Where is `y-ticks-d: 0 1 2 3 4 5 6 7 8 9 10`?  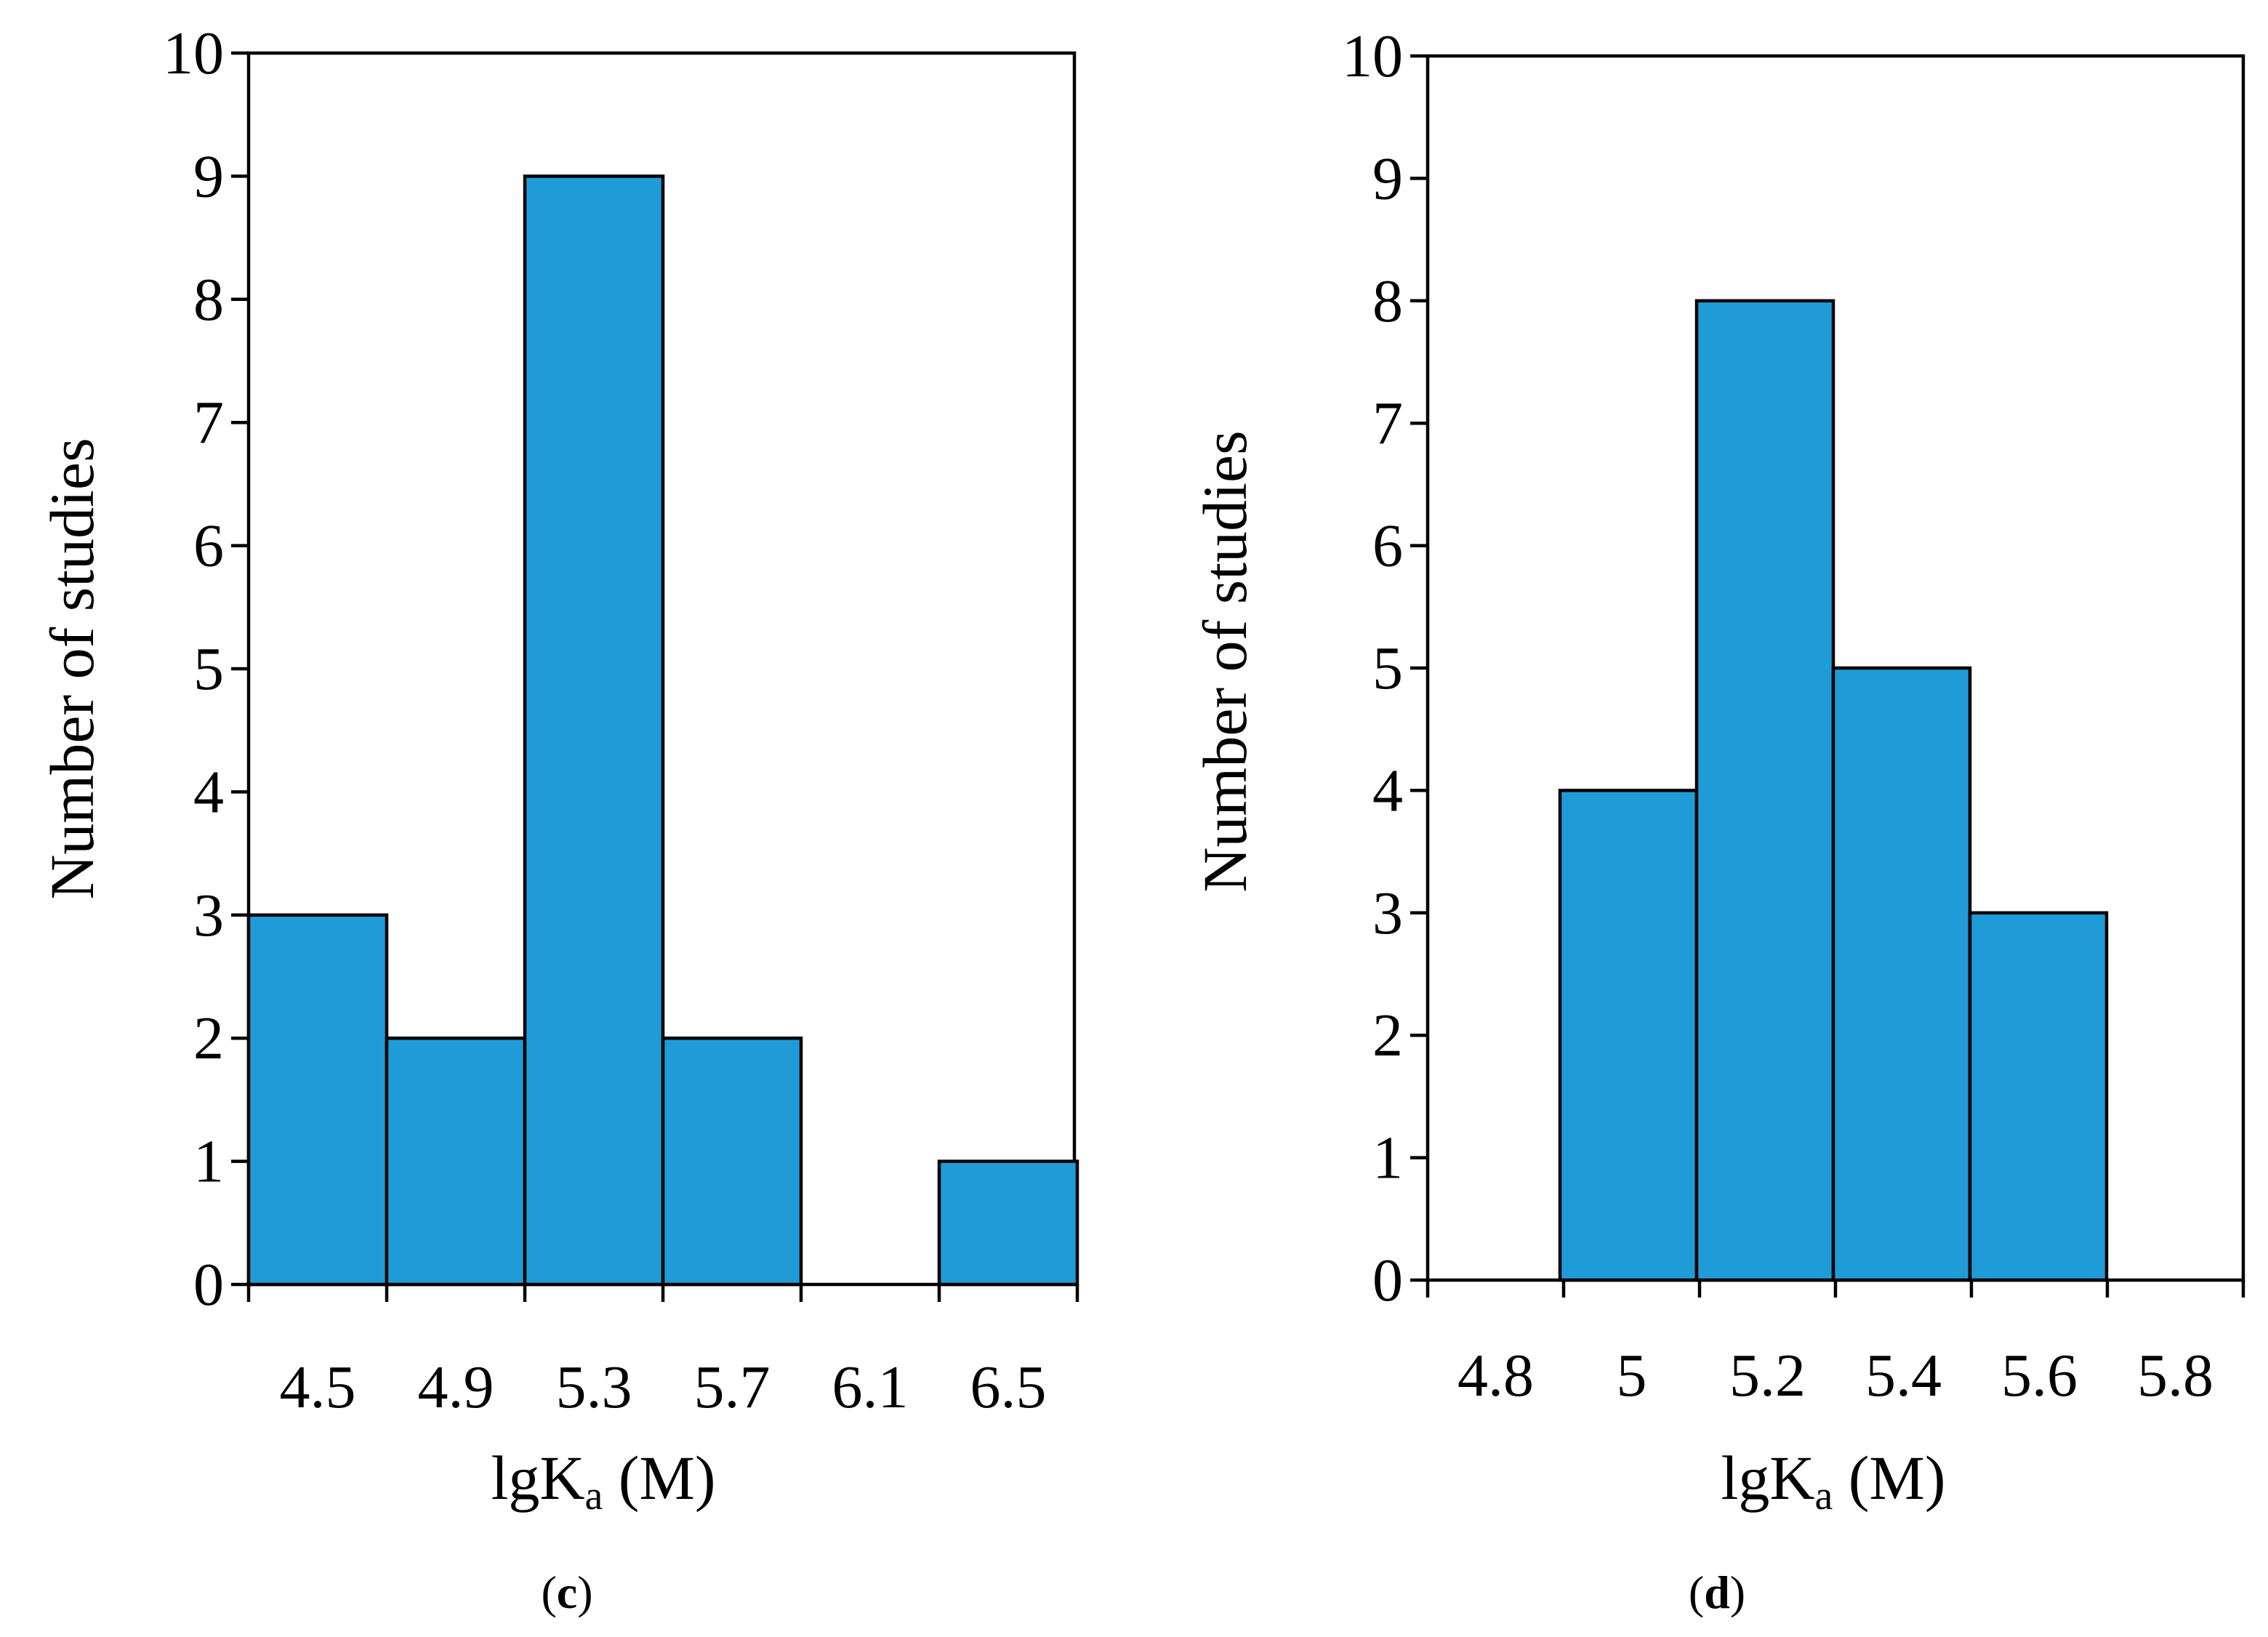
y-ticks-d: 0 1 2 3 4 5 6 7 8 9 10 is located at coordinates (1385, 668).